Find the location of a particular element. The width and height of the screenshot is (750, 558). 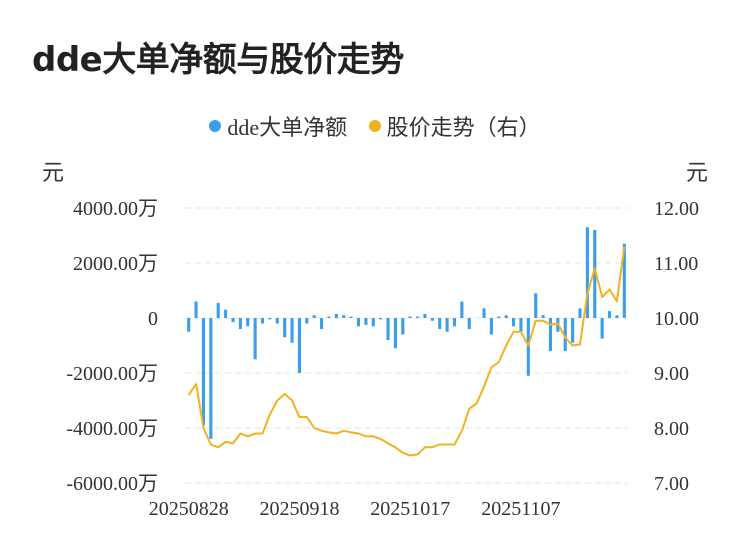

chart-legend: dde大单净额 股价走势（右） is located at coordinates (375, 126).